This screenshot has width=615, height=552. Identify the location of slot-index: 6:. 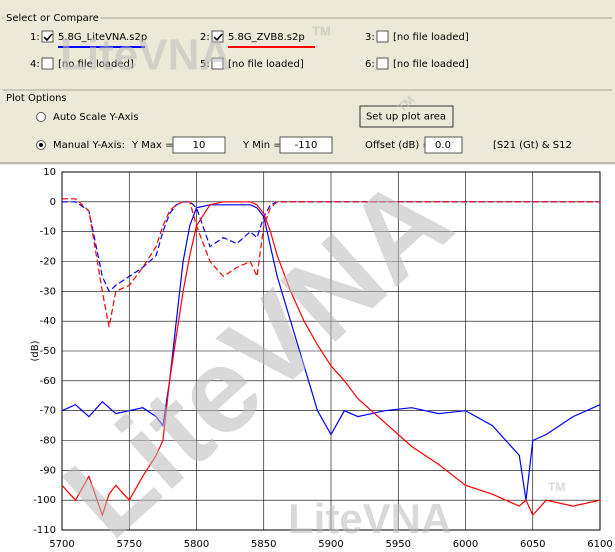
(370, 64).